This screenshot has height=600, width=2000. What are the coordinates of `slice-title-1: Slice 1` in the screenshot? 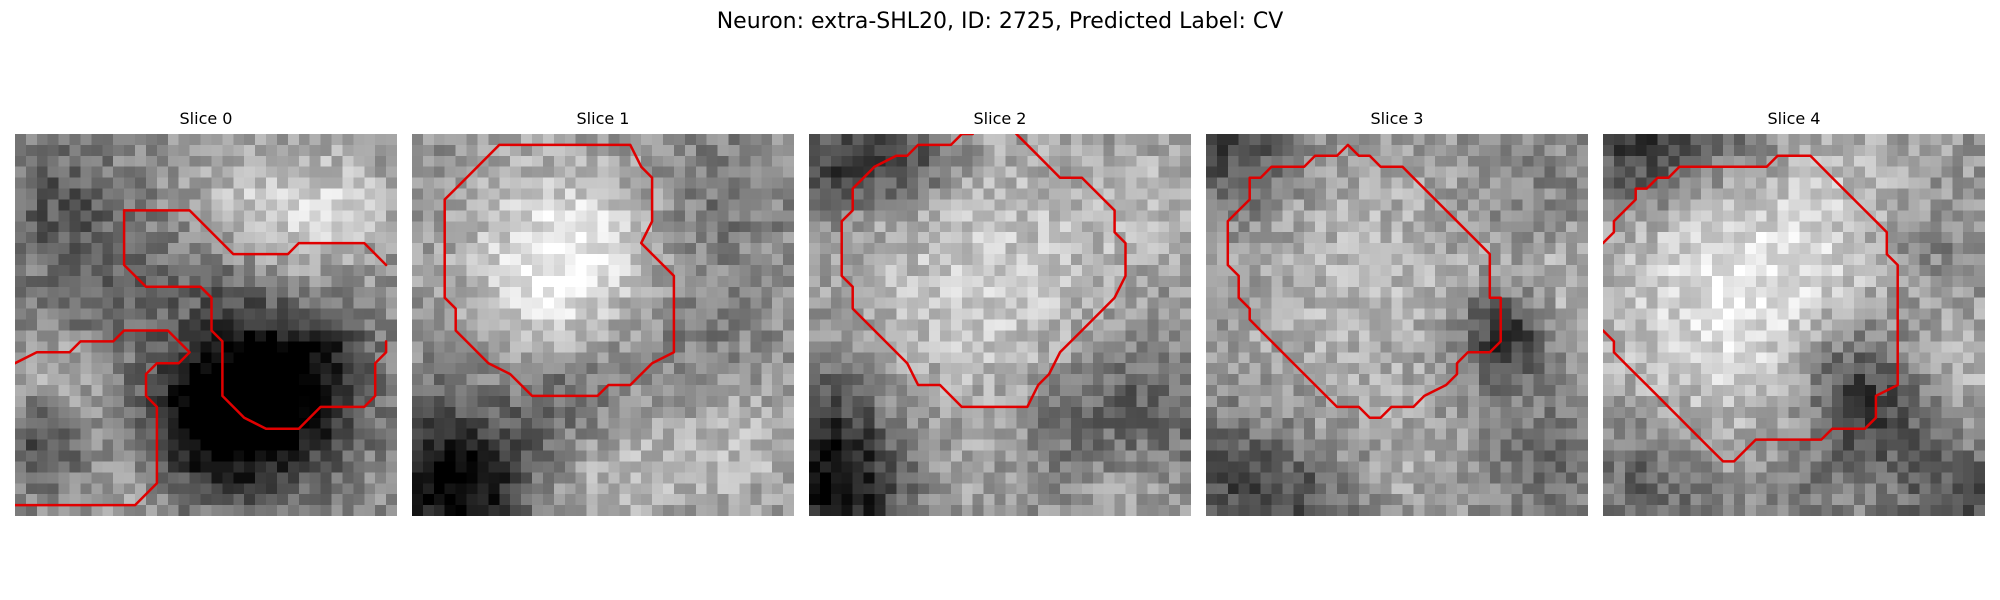 It's located at (603, 118).